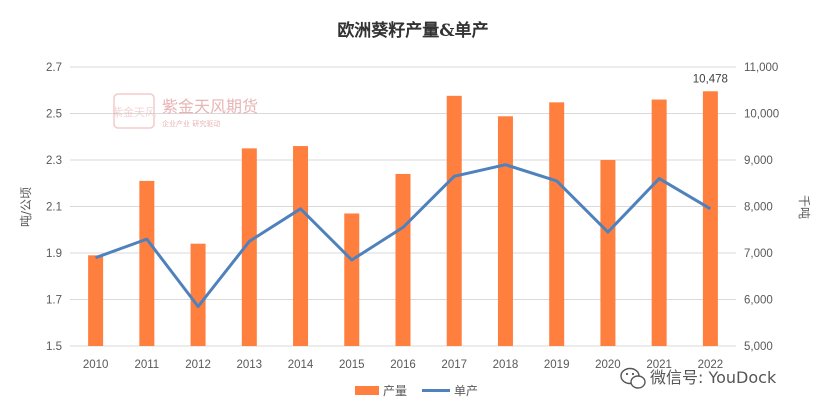 The image size is (826, 413). What do you see at coordinates (804, 207) in the screenshot?
I see `y-right-axis-label: 千吨` at bounding box center [804, 207].